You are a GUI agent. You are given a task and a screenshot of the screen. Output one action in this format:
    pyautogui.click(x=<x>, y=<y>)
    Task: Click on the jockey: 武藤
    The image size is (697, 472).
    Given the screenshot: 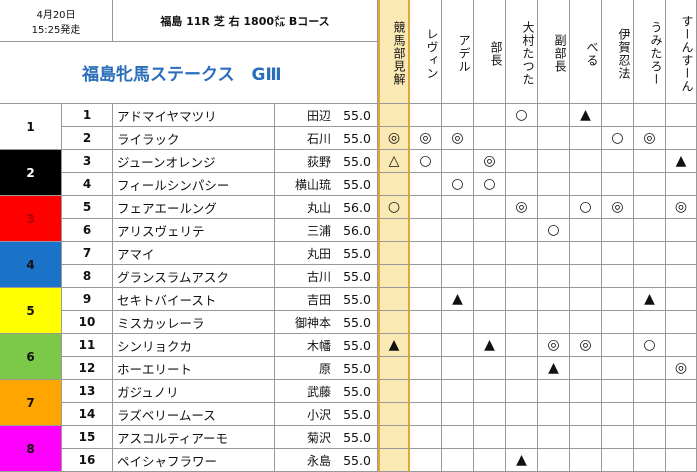 What is the action you would take?
    pyautogui.click(x=306, y=391)
    